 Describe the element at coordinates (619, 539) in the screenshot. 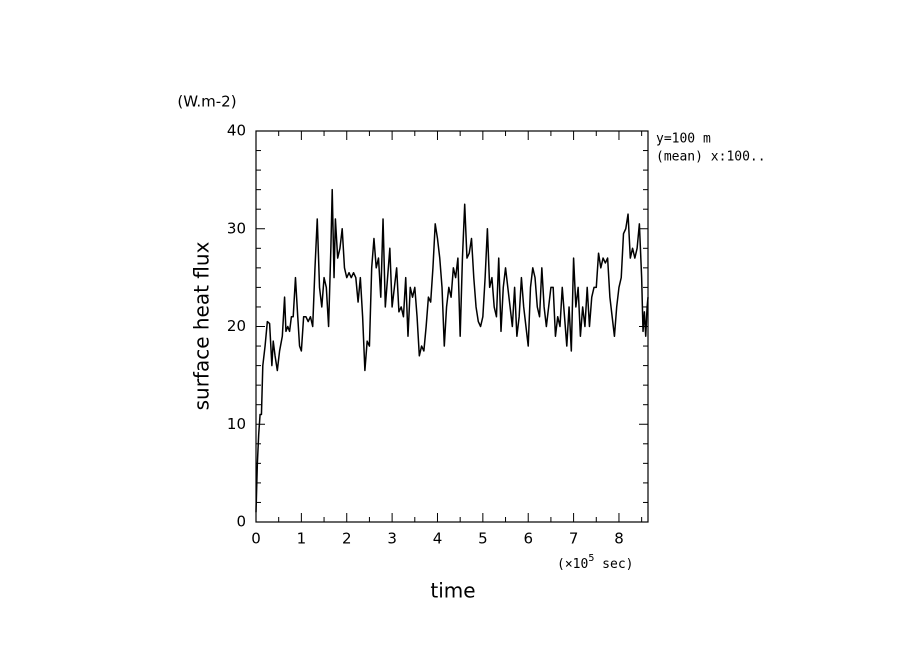

I see `x-tick-label: 8` at that location.